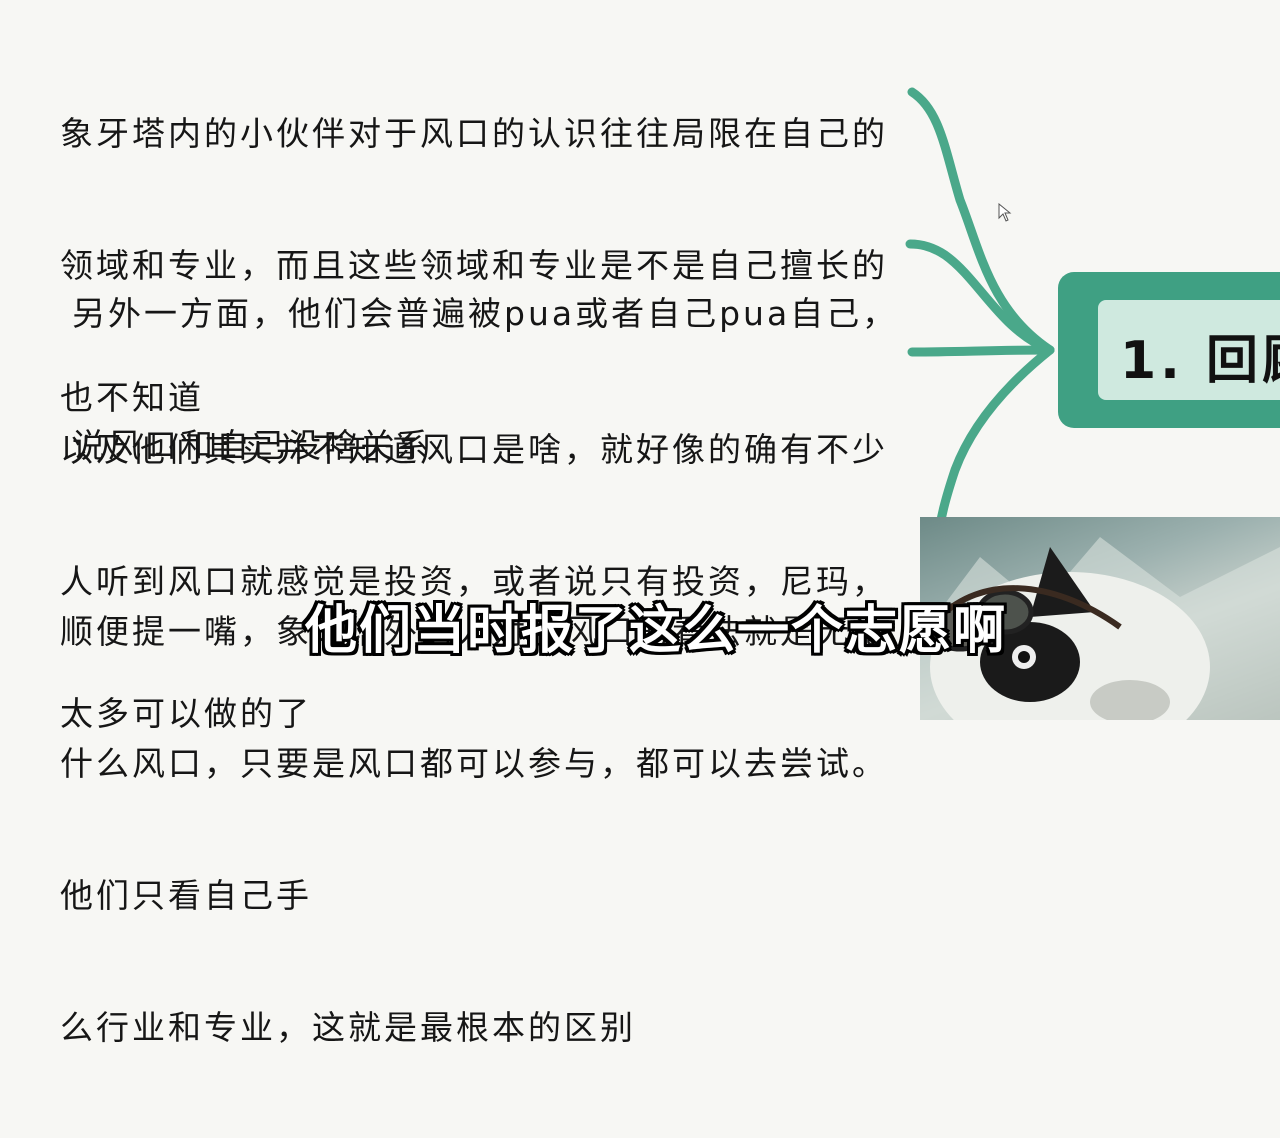  I want to click on video-subtitle: 他们当时报了这么一个志愿啊, so click(656, 625).